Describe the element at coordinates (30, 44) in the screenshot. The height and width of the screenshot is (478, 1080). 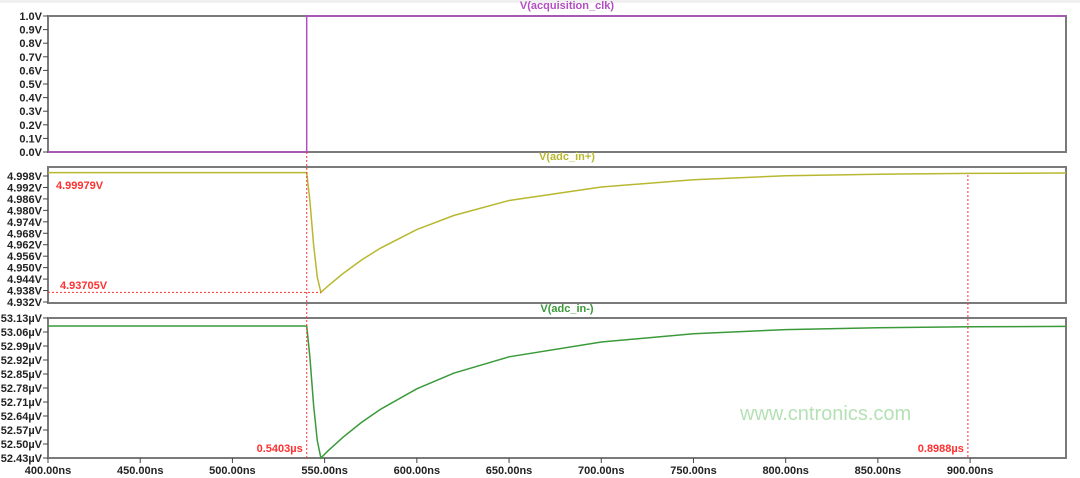
I see `y-tick-label: 0.8V` at that location.